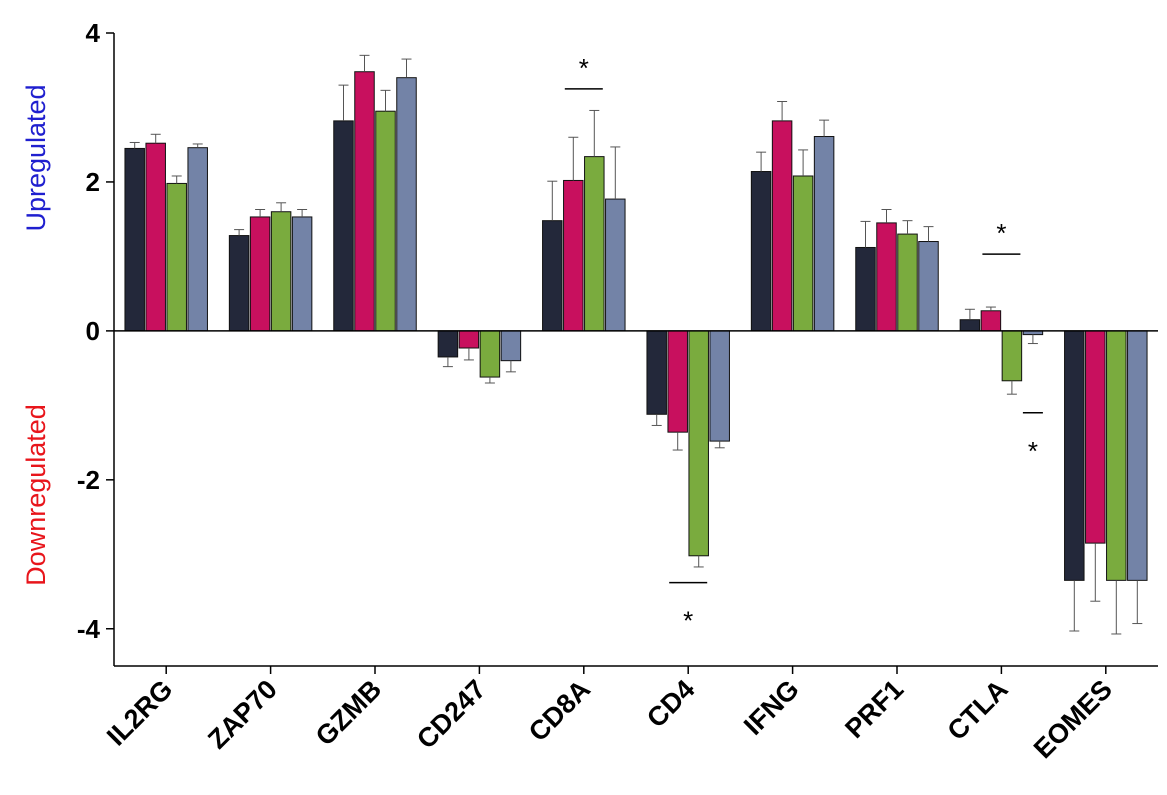  What do you see at coordinates (978, 710) in the screenshot?
I see `x-tick-label: CTLA` at bounding box center [978, 710].